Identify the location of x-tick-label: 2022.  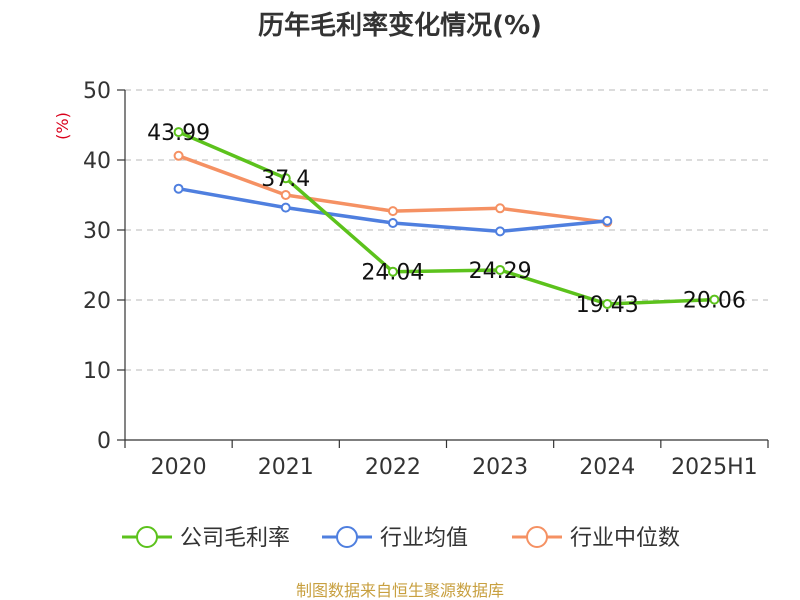
(393, 467).